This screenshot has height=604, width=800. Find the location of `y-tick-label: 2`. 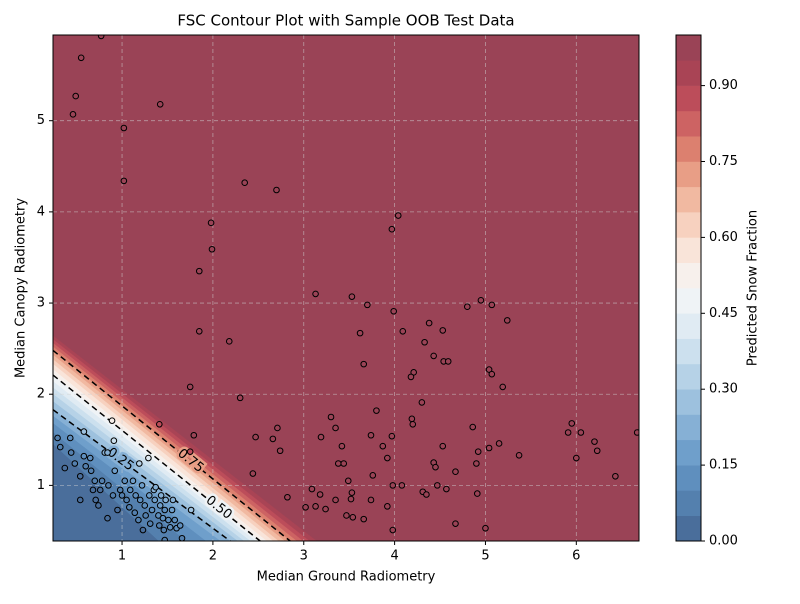

y-tick-label: 2 is located at coordinates (41, 394).